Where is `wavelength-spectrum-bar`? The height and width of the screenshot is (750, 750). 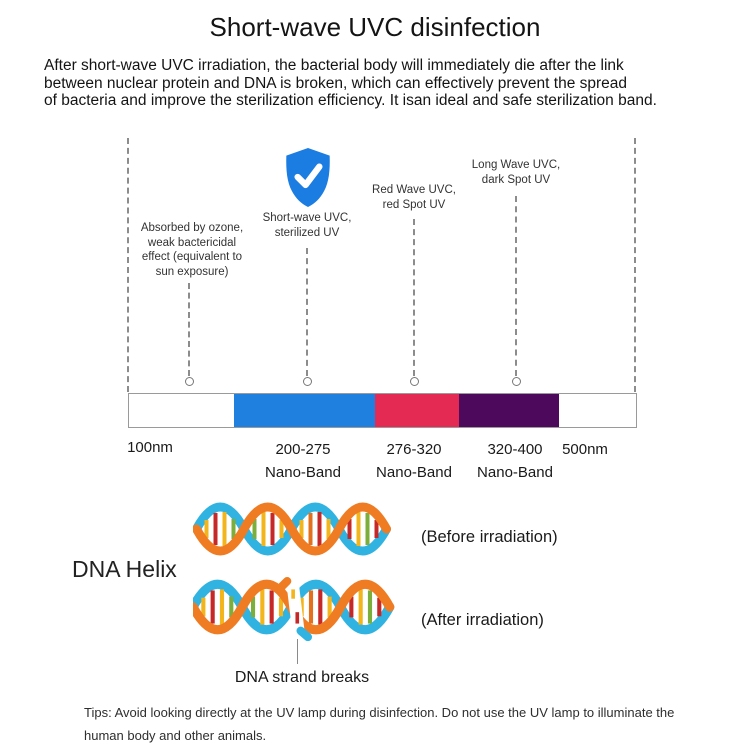
wavelength-spectrum-bar is located at coordinates (382, 410).